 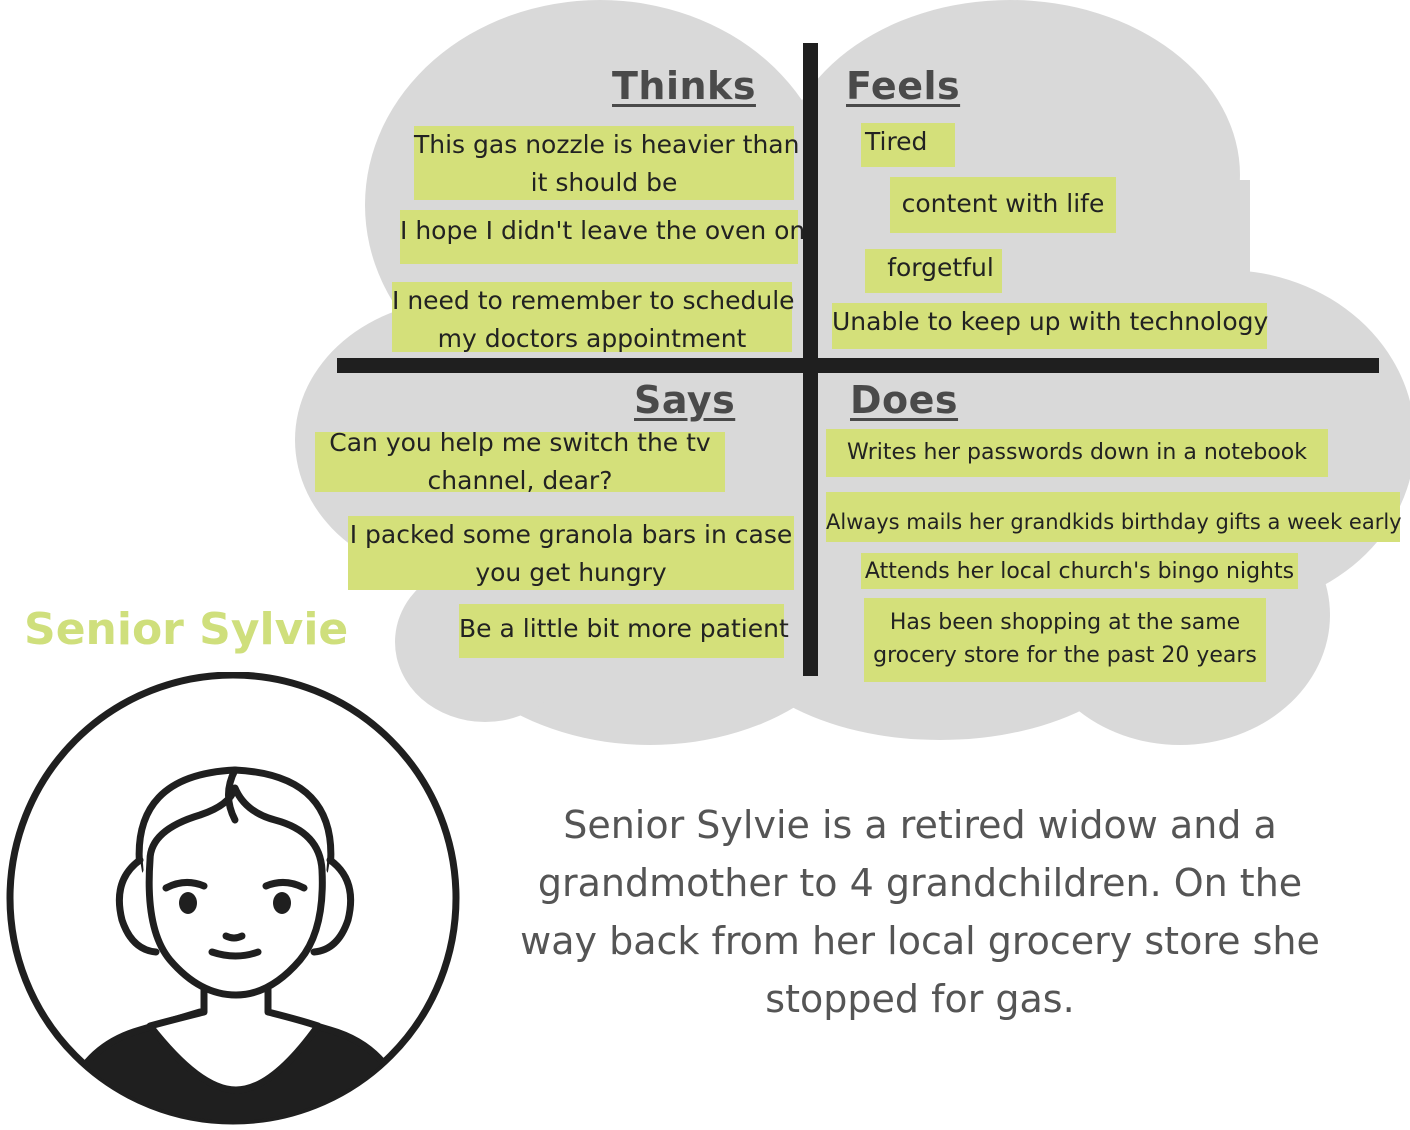 What do you see at coordinates (186, 629) in the screenshot?
I see `persona-name: Senior Sylvie` at bounding box center [186, 629].